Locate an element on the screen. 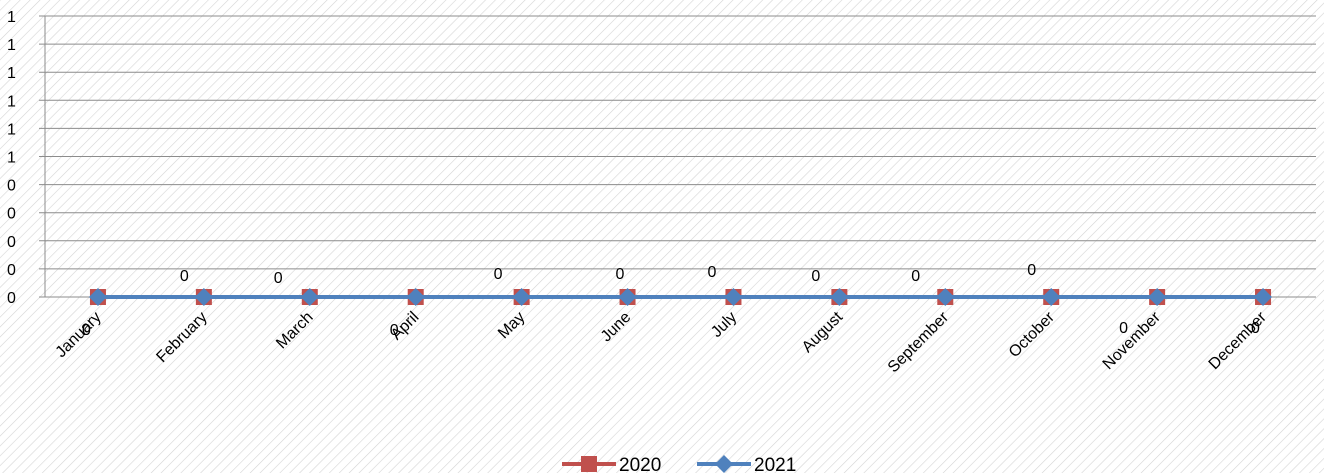  series-group is located at coordinates (680, 297).